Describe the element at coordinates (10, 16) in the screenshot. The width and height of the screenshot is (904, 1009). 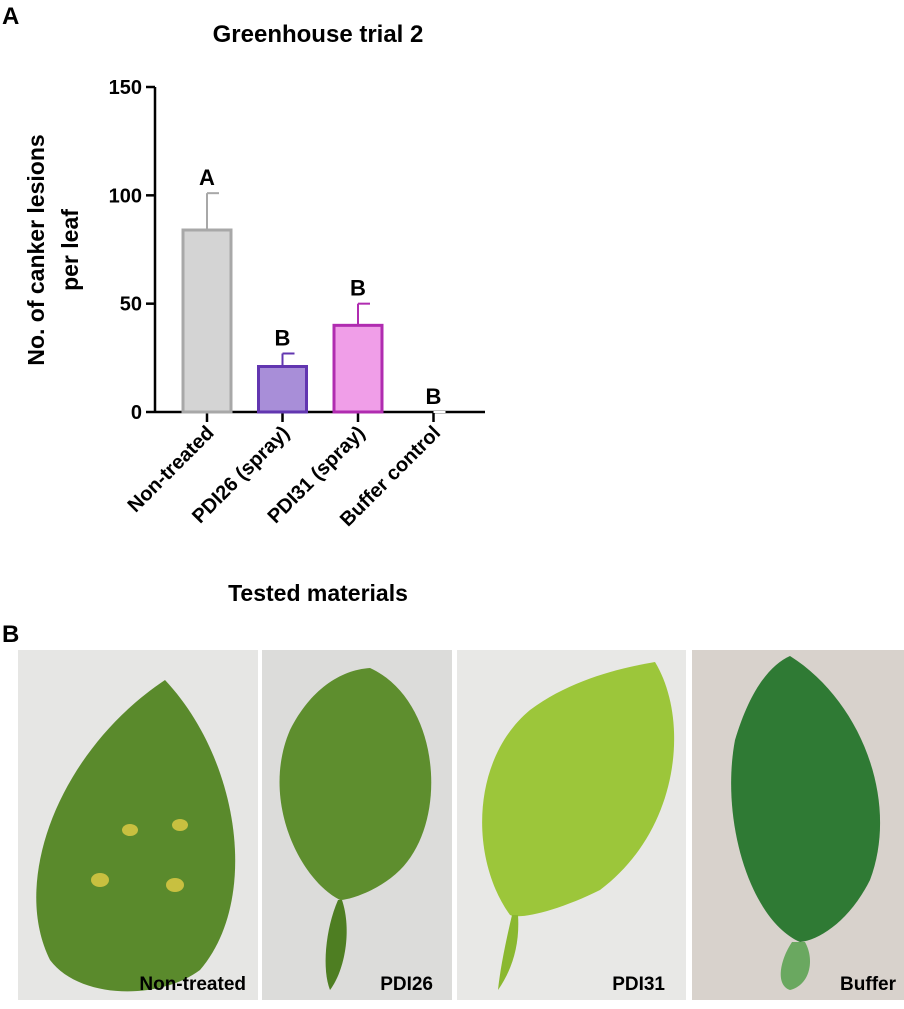
I see `panel-label: A` at that location.